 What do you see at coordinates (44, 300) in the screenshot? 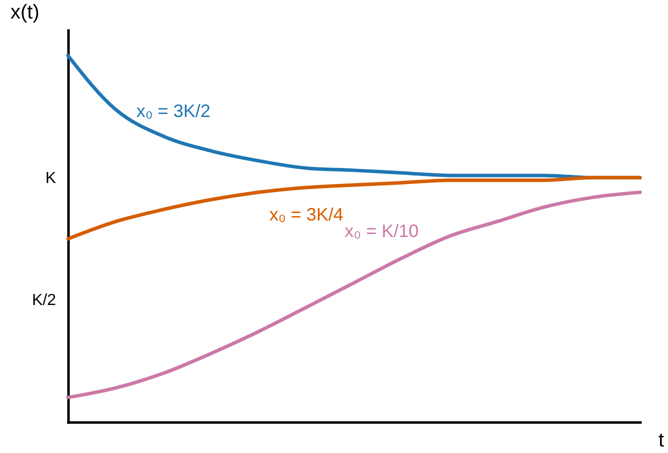
I see `text: K/2` at bounding box center [44, 300].